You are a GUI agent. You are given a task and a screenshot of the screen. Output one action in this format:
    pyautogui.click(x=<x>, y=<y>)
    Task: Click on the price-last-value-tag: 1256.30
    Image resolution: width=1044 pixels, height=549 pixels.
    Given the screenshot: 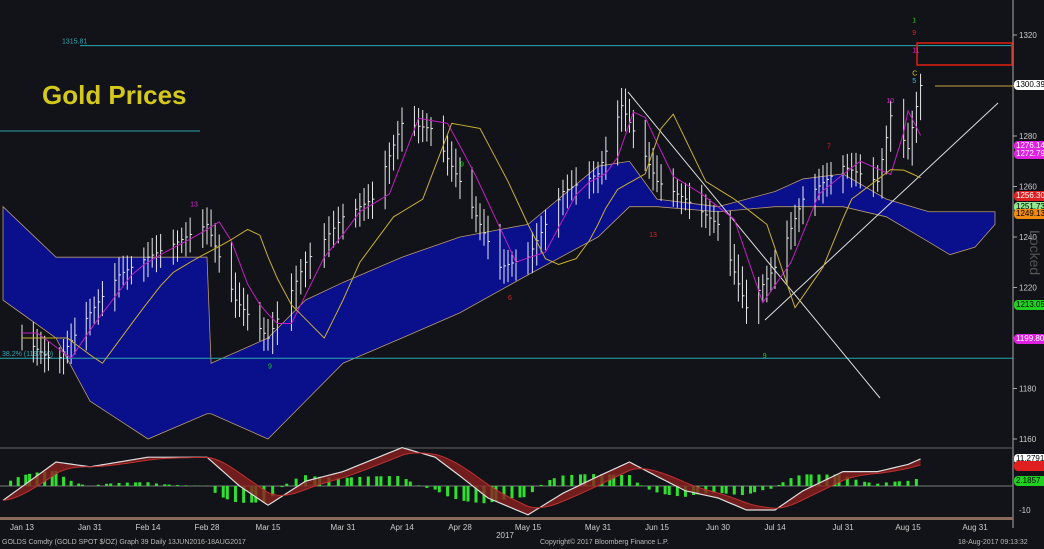 What is the action you would take?
    pyautogui.click(x=1029, y=195)
    